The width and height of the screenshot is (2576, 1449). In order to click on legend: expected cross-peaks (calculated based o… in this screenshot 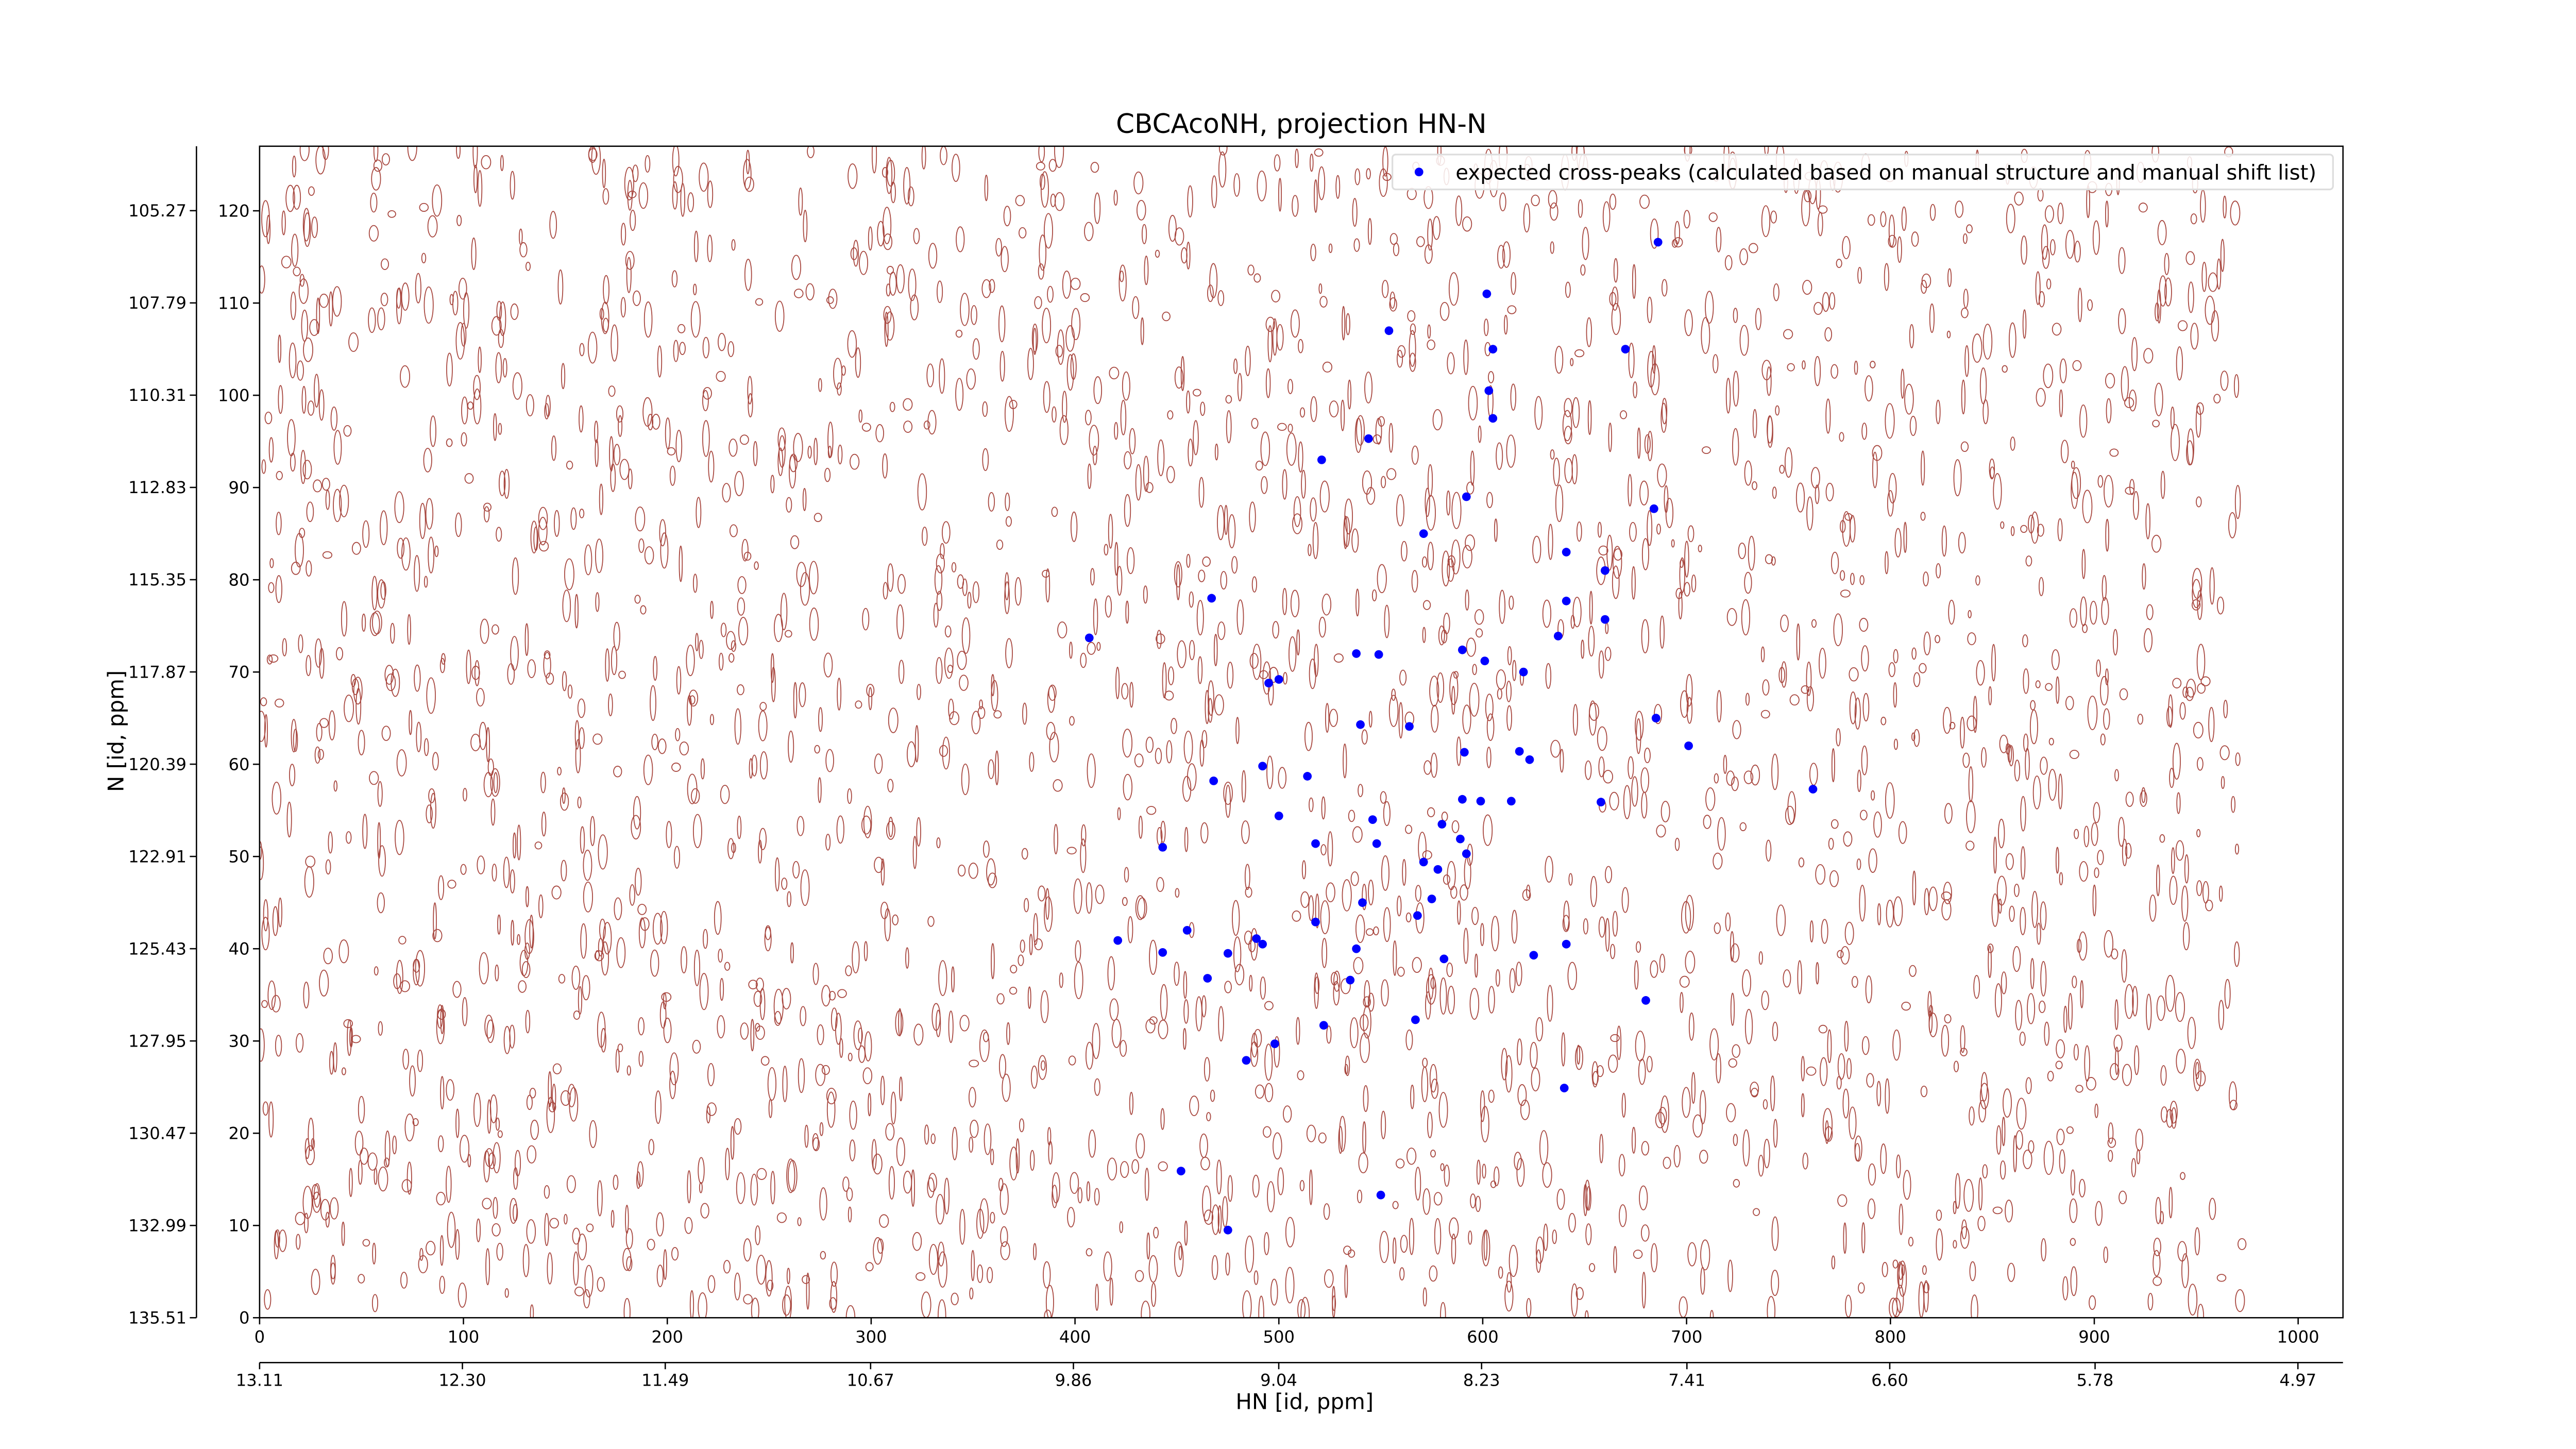, I will do `click(1863, 172)`.